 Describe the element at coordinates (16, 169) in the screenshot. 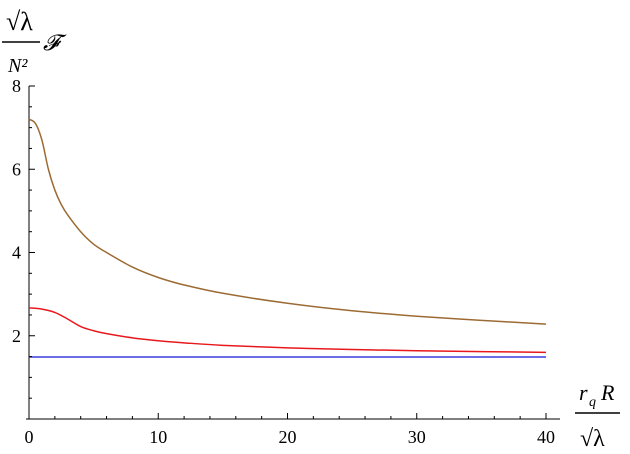

I see `y-tick-label: 6` at that location.